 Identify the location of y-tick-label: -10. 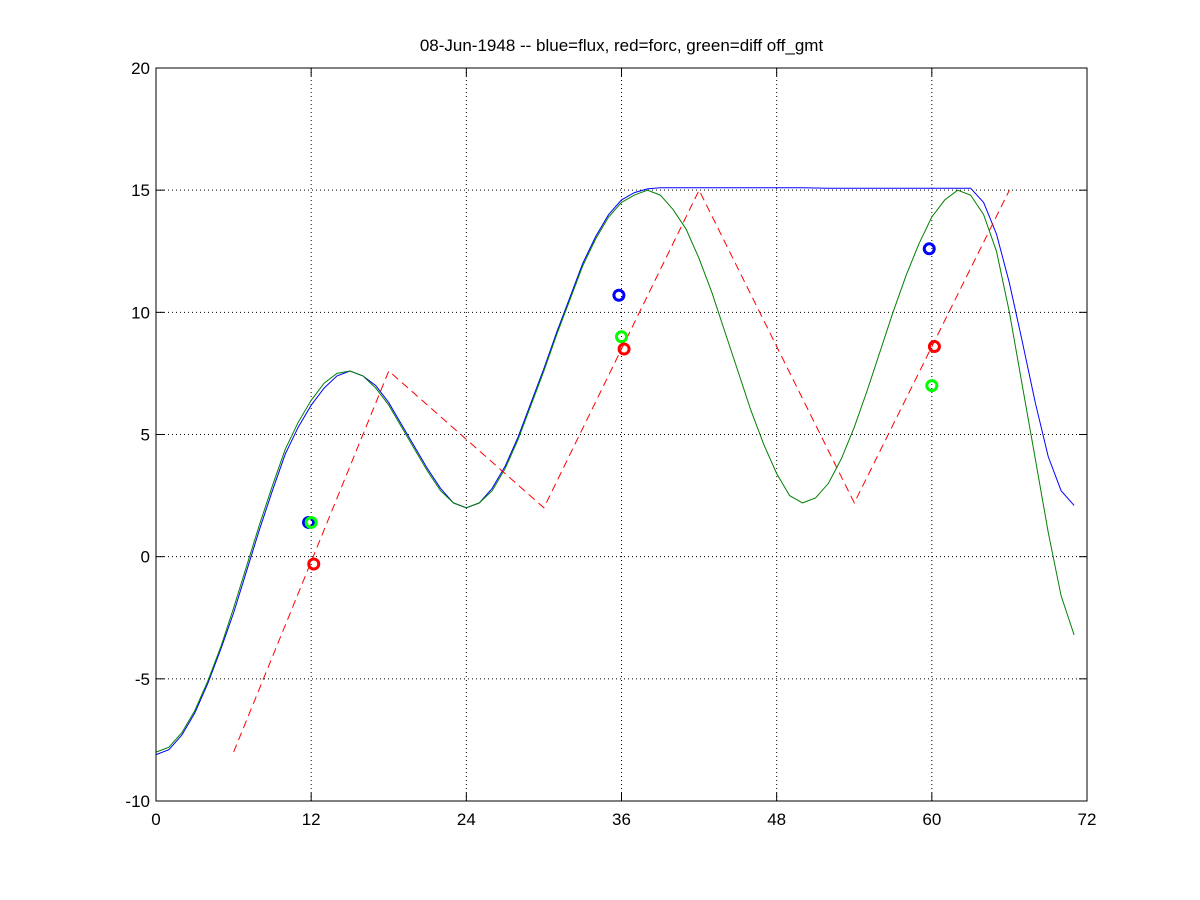
(137, 801).